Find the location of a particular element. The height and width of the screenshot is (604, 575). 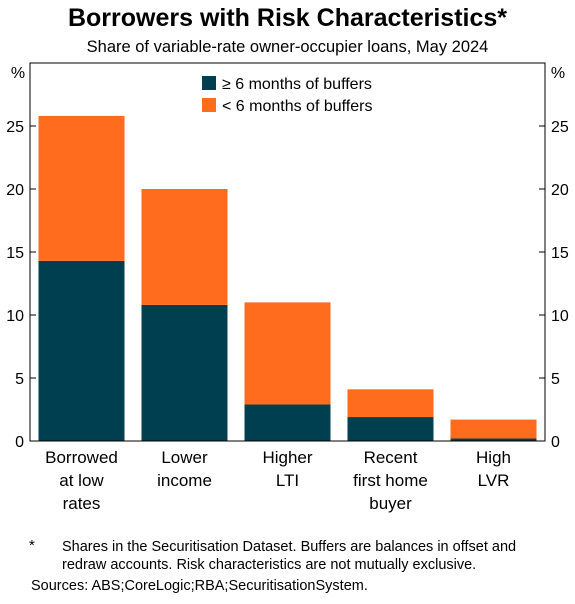

x-category-label-2-line-0: Higher is located at coordinates (287, 457).